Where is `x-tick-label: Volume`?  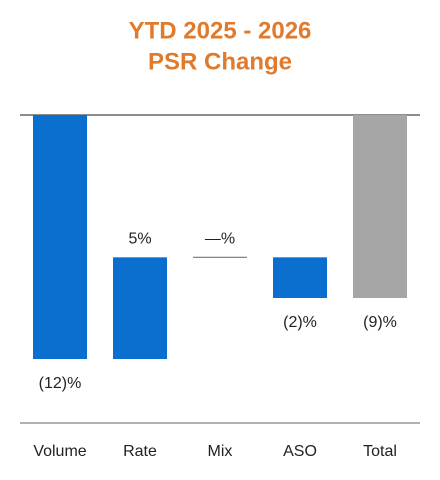 x-tick-label: Volume is located at coordinates (59, 451).